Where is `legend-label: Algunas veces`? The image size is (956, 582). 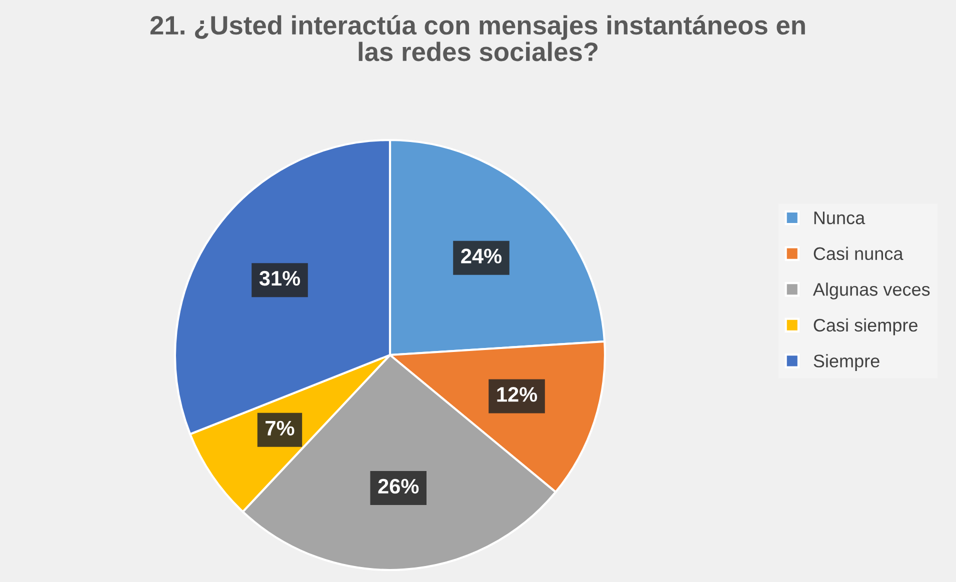 legend-label: Algunas veces is located at coordinates (871, 291).